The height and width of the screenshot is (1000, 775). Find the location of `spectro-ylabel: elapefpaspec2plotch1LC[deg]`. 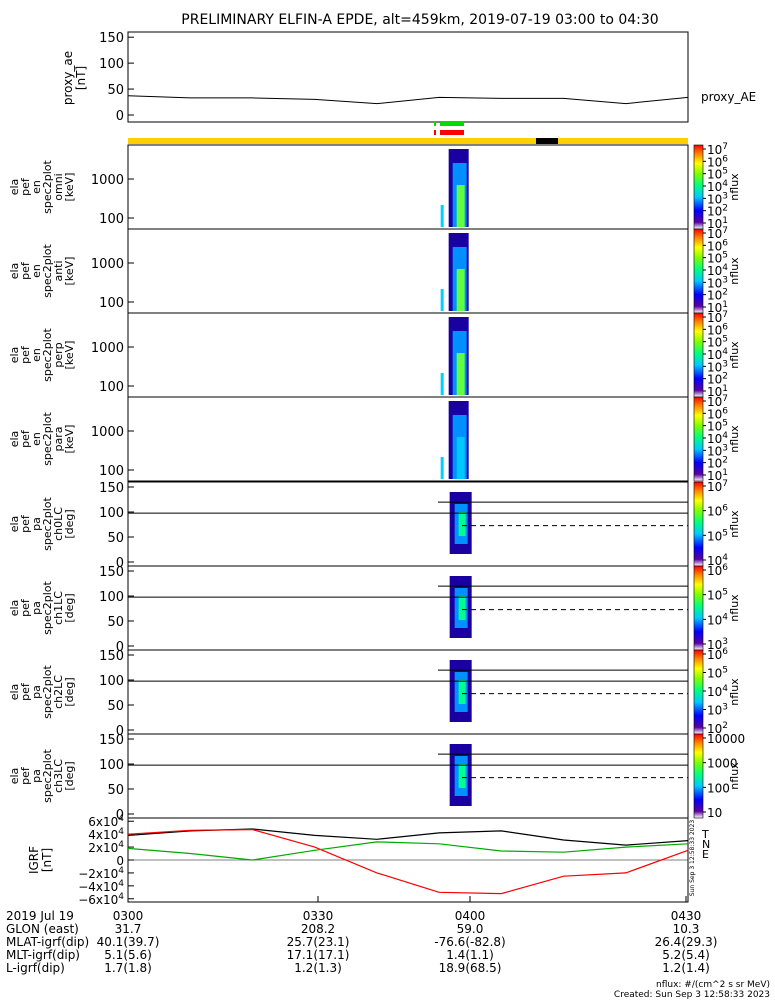

spectro-ylabel: elapefpaspec2plotch1LC[deg] is located at coordinates (42, 608).